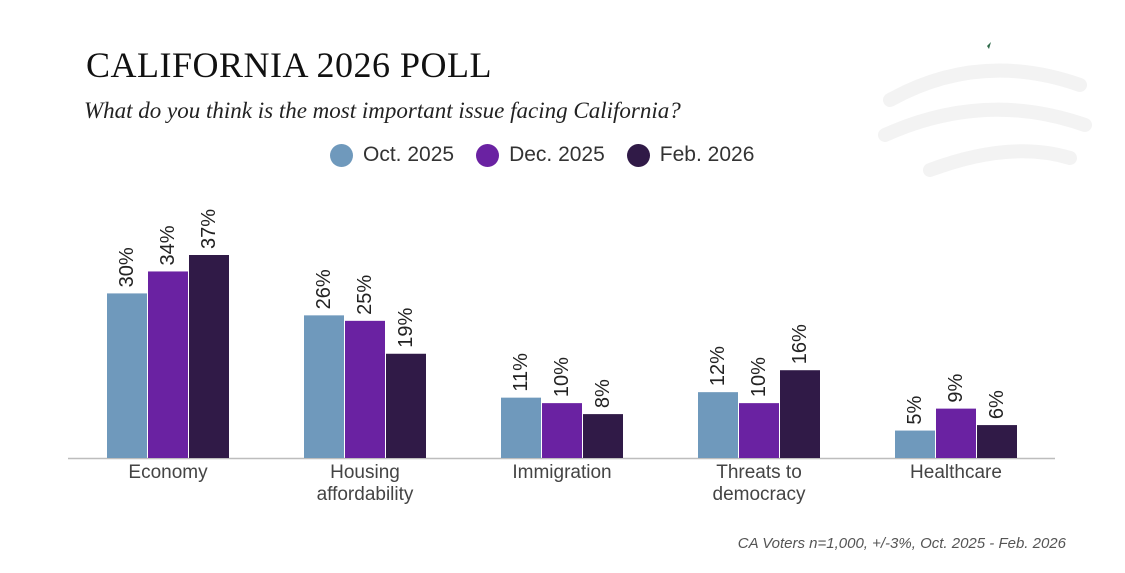  I want to click on data-label-2-0: 11%, so click(521, 372).